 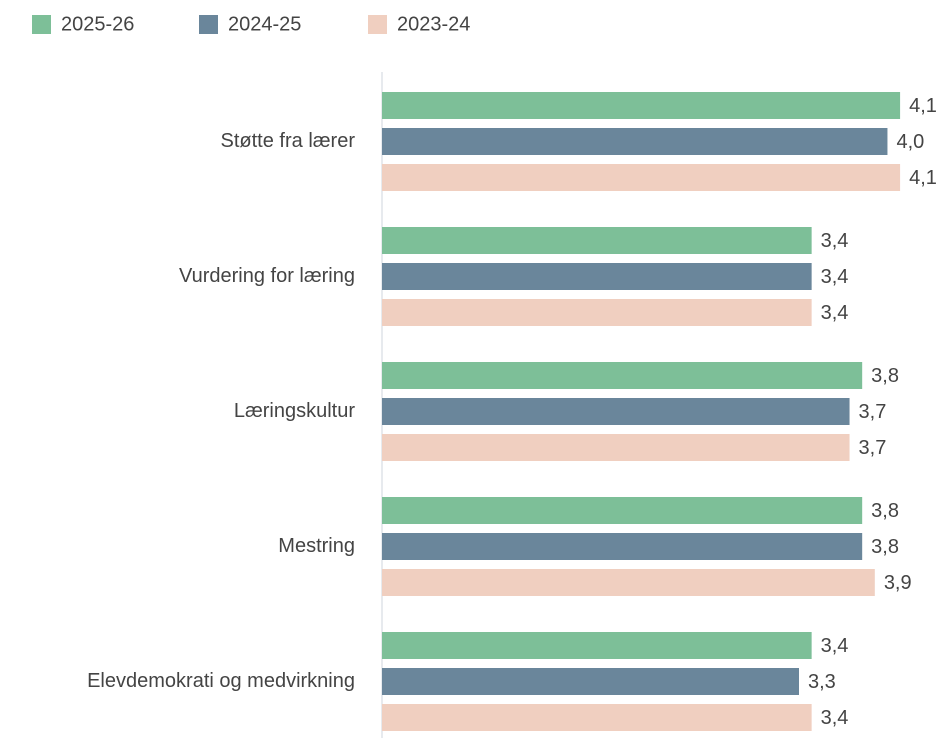 What do you see at coordinates (221, 681) in the screenshot?
I see `category-label: Elevdemokrati og medvirkning` at bounding box center [221, 681].